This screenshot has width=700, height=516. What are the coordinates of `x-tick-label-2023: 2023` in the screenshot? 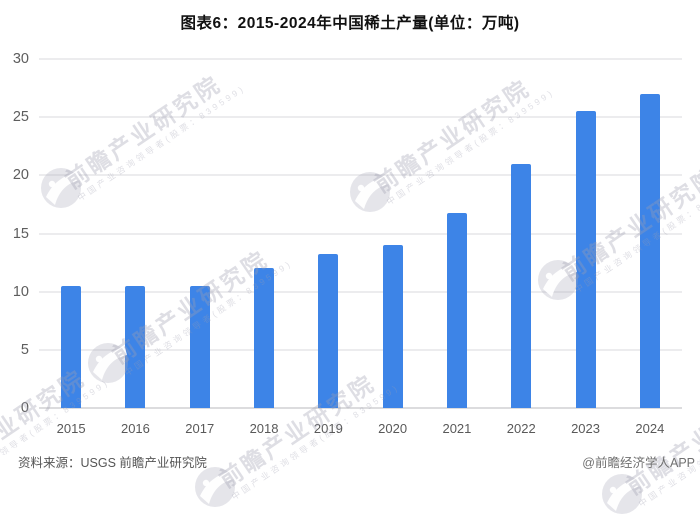 It's located at (585, 428).